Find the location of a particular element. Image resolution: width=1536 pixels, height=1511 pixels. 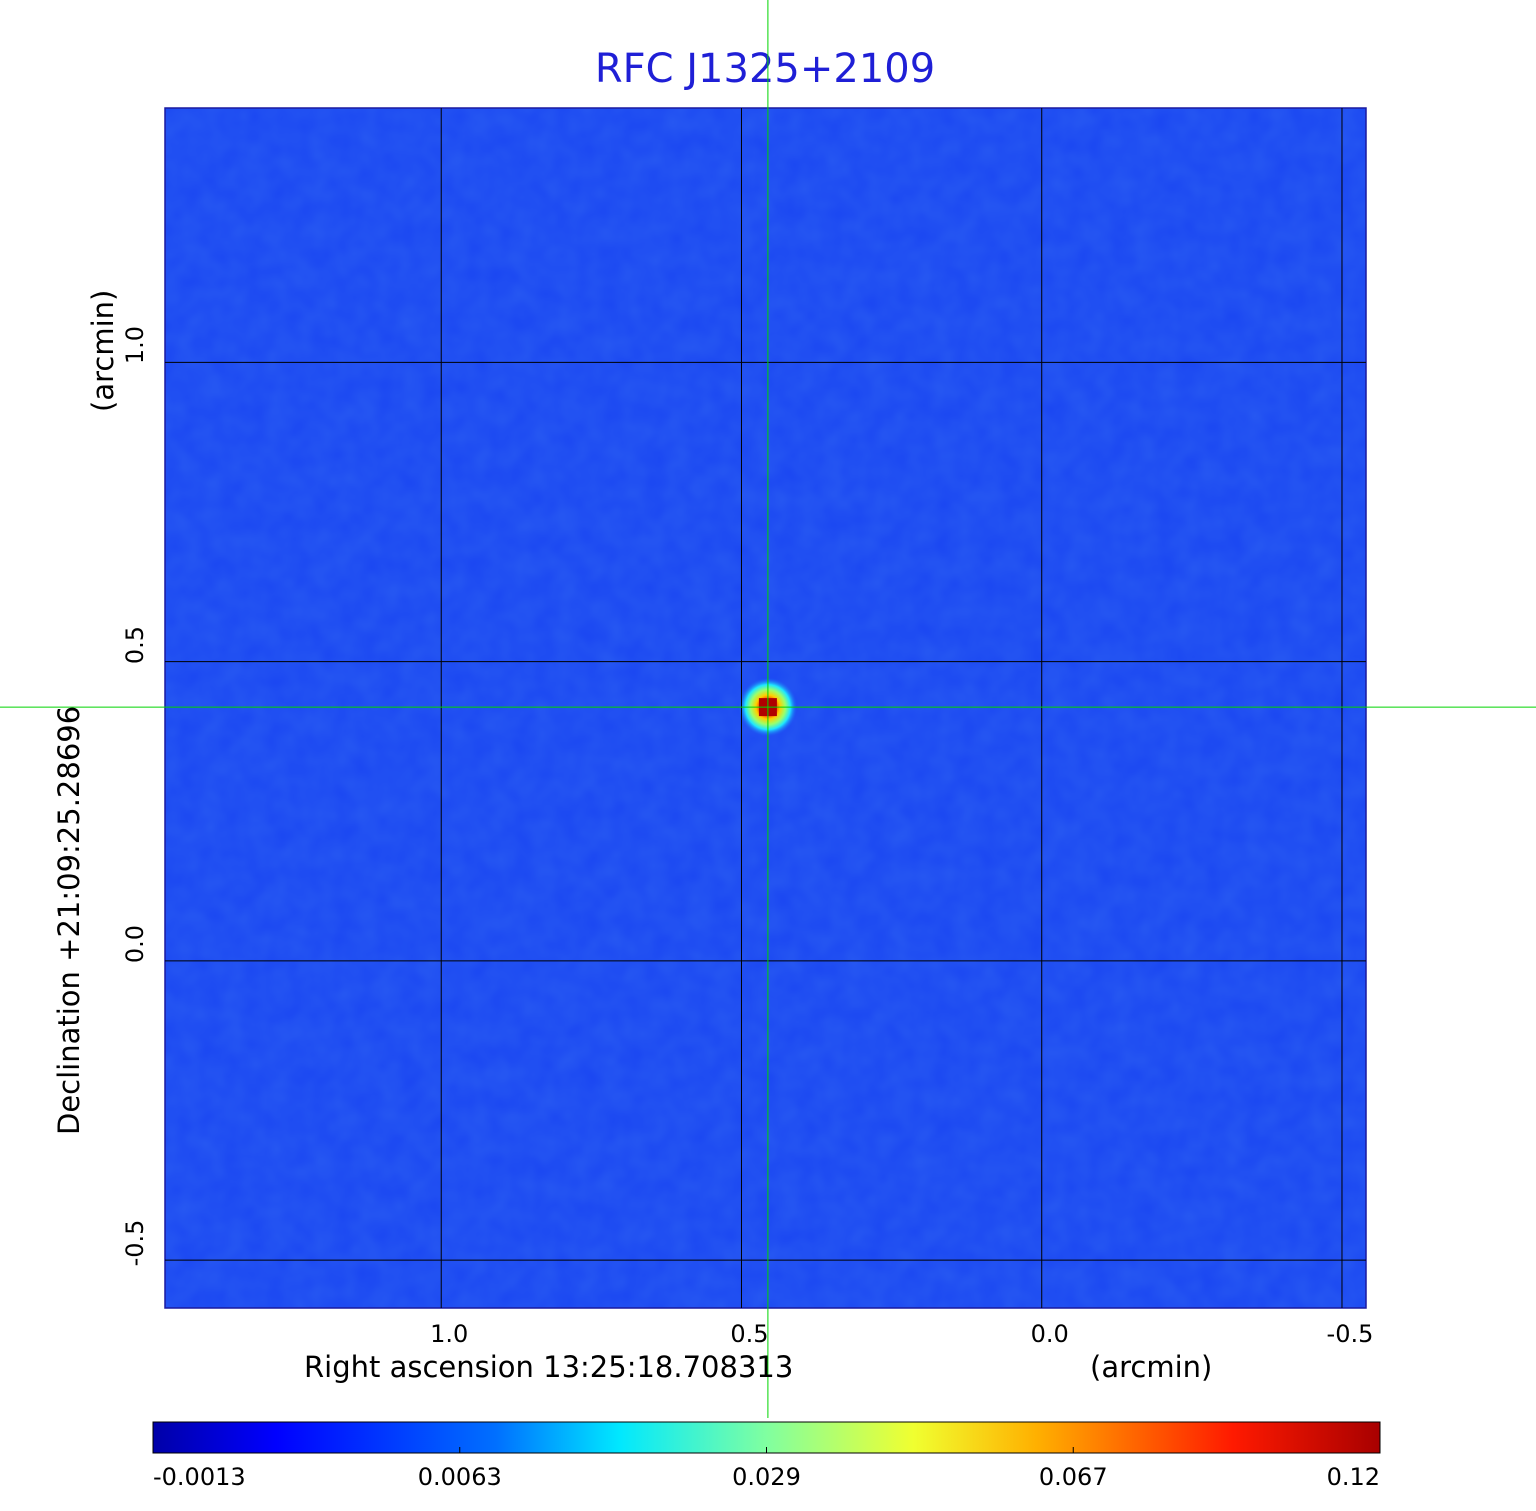

colorbar-tick-label: 0.12 is located at coordinates (1353, 1477).